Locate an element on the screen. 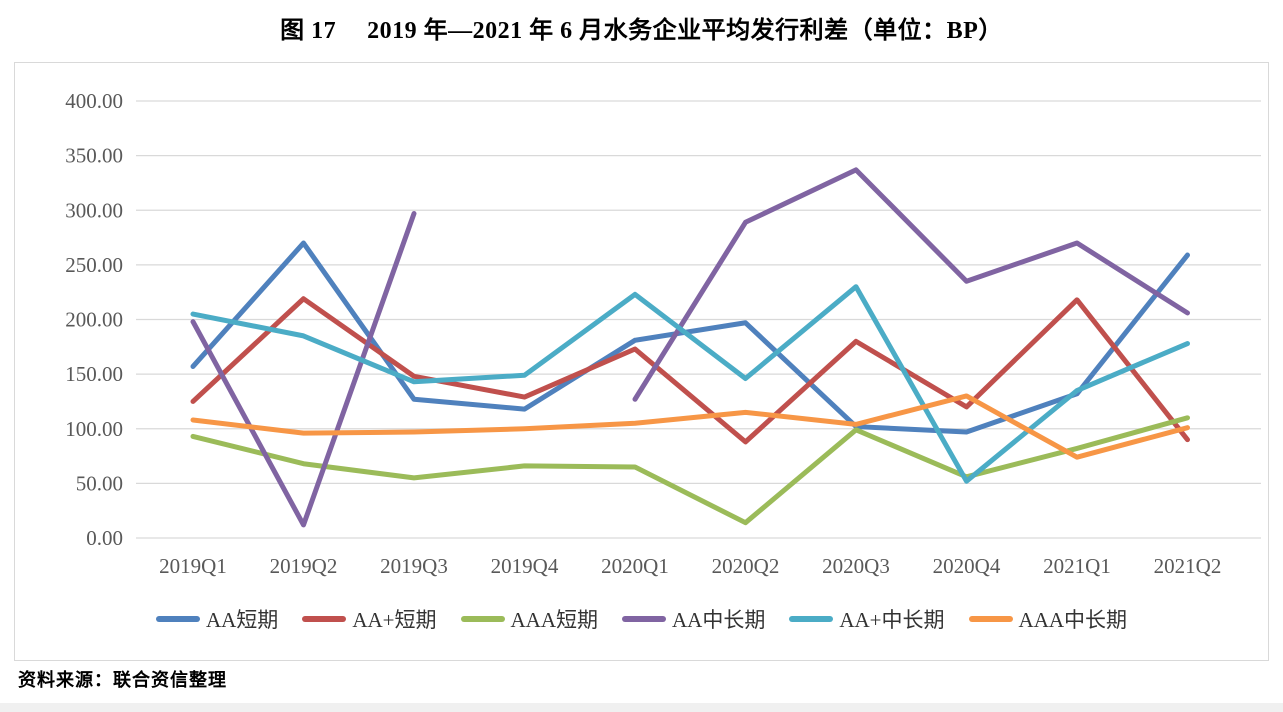 The width and height of the screenshot is (1283, 712). y-axis-label: 0.00 is located at coordinates (104, 538).